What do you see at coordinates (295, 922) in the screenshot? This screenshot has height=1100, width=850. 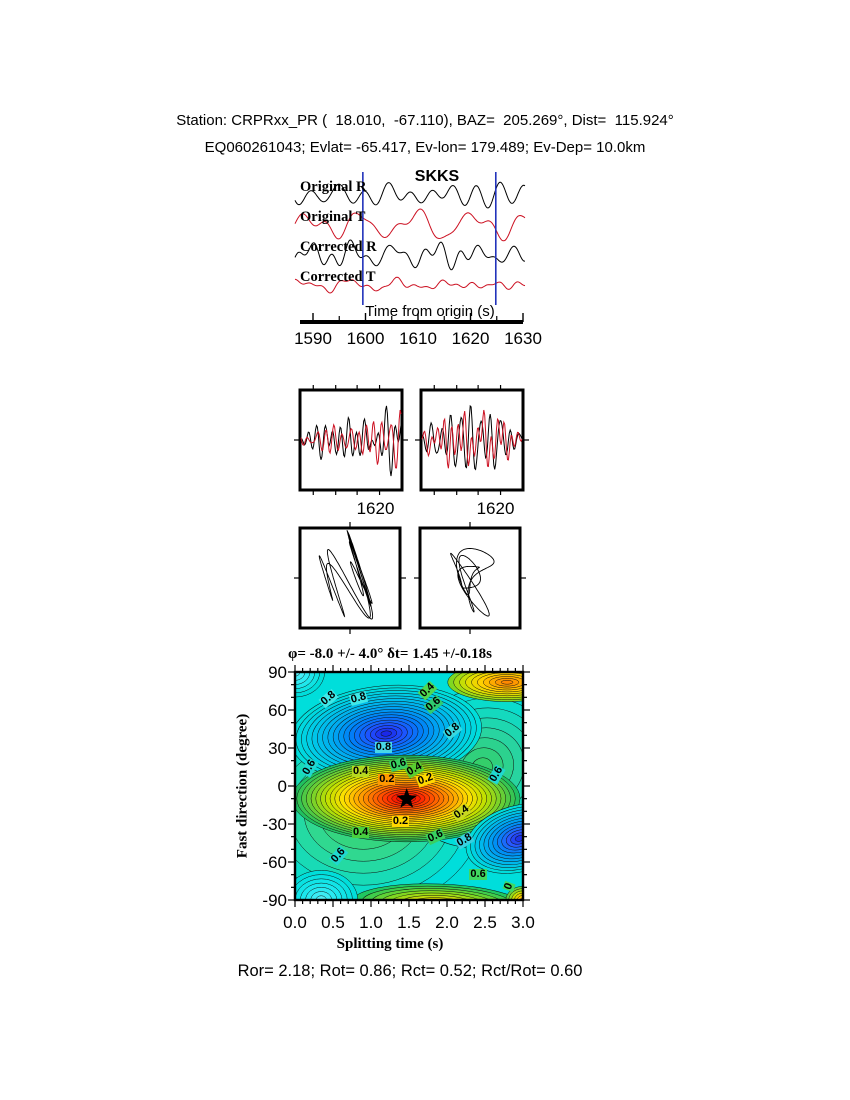 I see `x-tick-label: 0.0` at bounding box center [295, 922].